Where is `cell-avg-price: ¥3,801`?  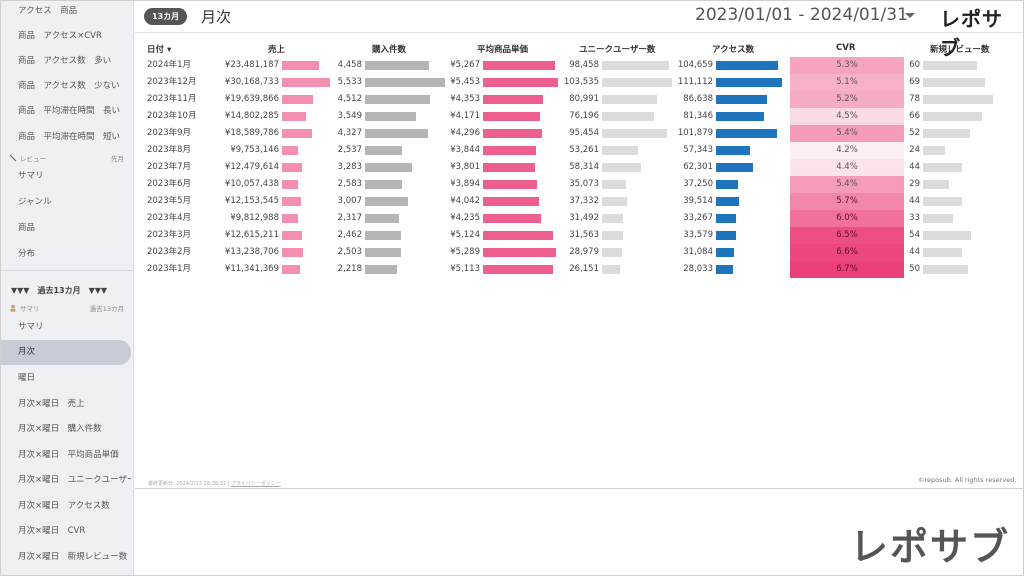
cell-avg-price: ¥3,801 is located at coordinates (465, 167).